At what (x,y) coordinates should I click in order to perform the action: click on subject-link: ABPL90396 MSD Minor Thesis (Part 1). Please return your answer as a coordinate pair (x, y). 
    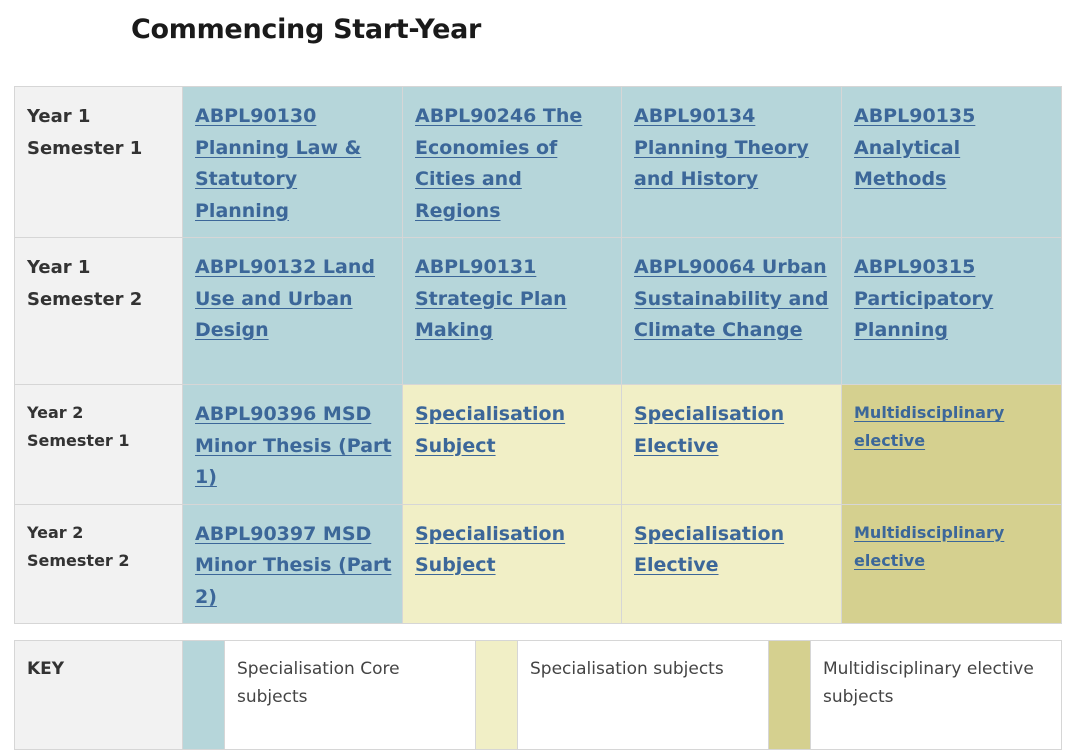
    Looking at the image, I should click on (293, 445).